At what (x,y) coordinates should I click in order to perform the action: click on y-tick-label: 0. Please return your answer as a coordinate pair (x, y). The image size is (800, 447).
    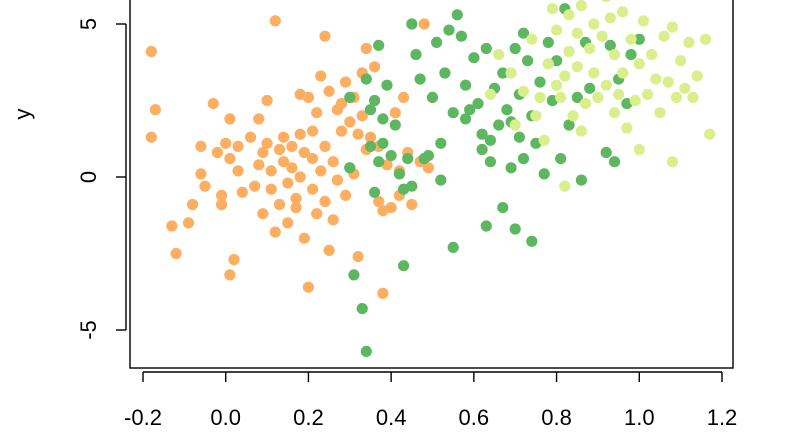
    Looking at the image, I should click on (88, 177).